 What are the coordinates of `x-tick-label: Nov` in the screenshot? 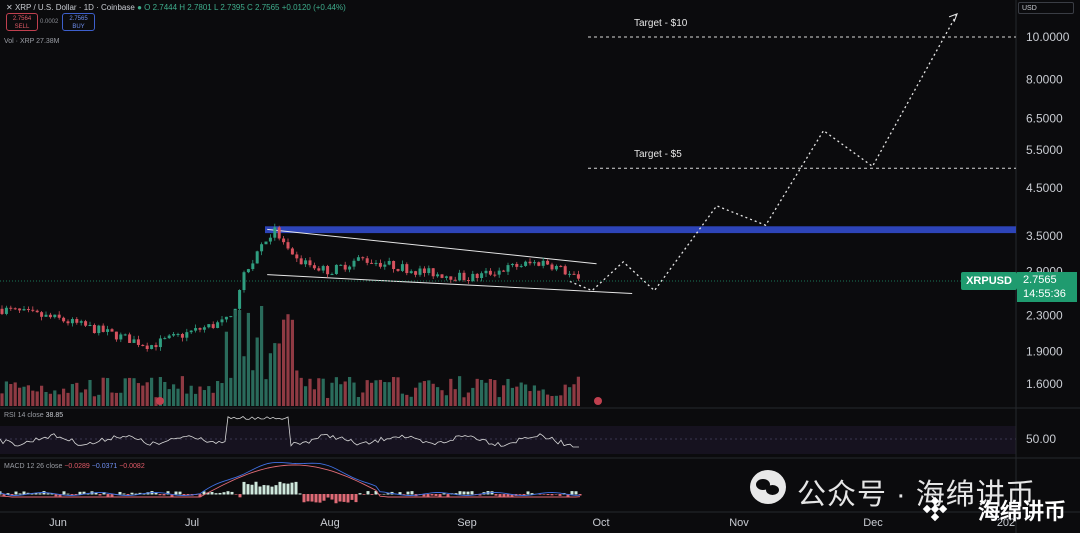 It's located at (739, 523).